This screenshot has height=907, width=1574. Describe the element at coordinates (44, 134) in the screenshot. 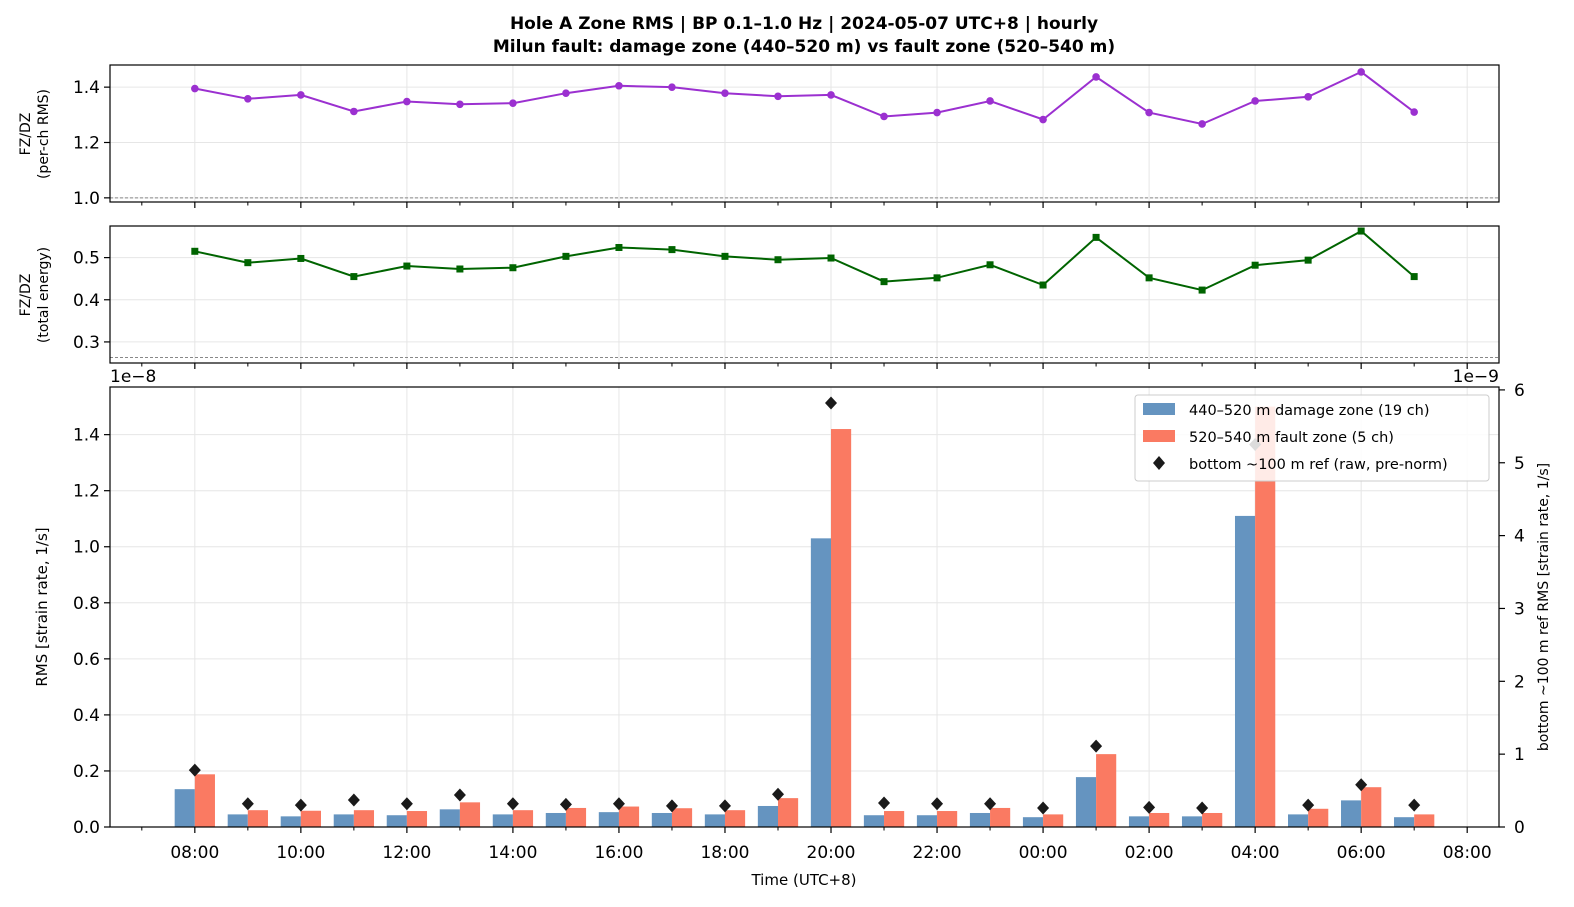

I see `top-panel-ylabel-line2: (per-ch RMS)` at that location.